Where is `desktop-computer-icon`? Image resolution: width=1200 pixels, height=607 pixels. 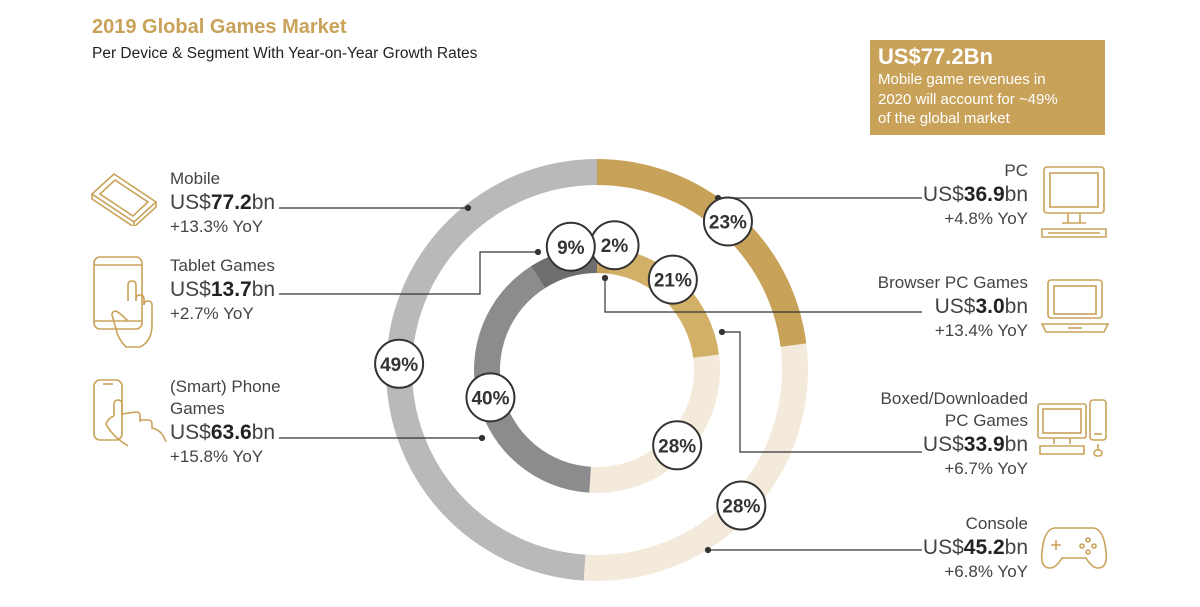 desktop-computer-icon is located at coordinates (1074, 202).